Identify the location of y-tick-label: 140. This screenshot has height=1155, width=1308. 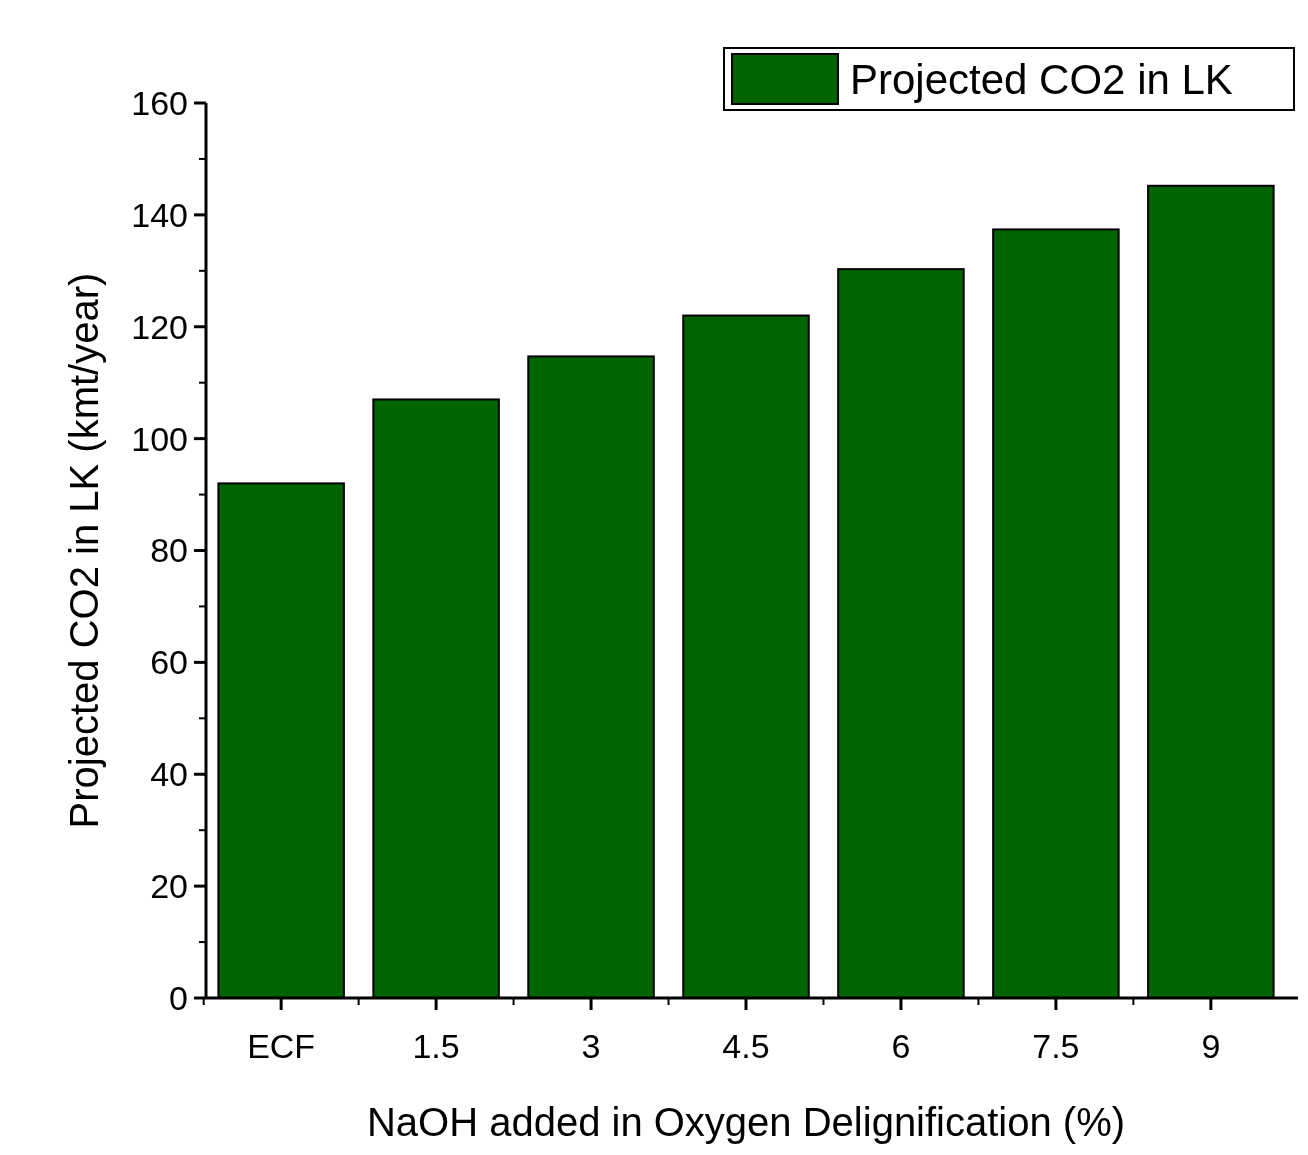
(159, 214).